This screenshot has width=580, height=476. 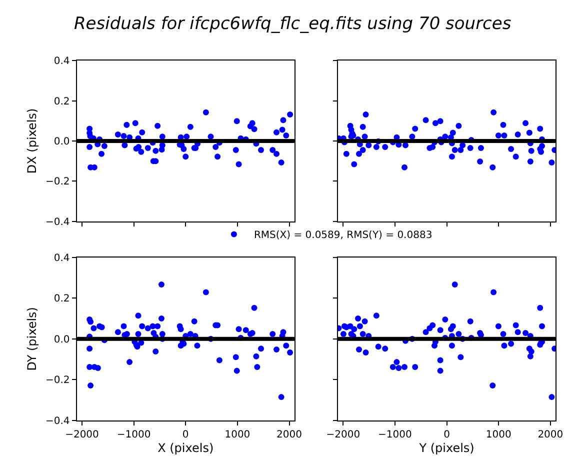 I want to click on x-axis-title: X (pixels), so click(x=186, y=448).